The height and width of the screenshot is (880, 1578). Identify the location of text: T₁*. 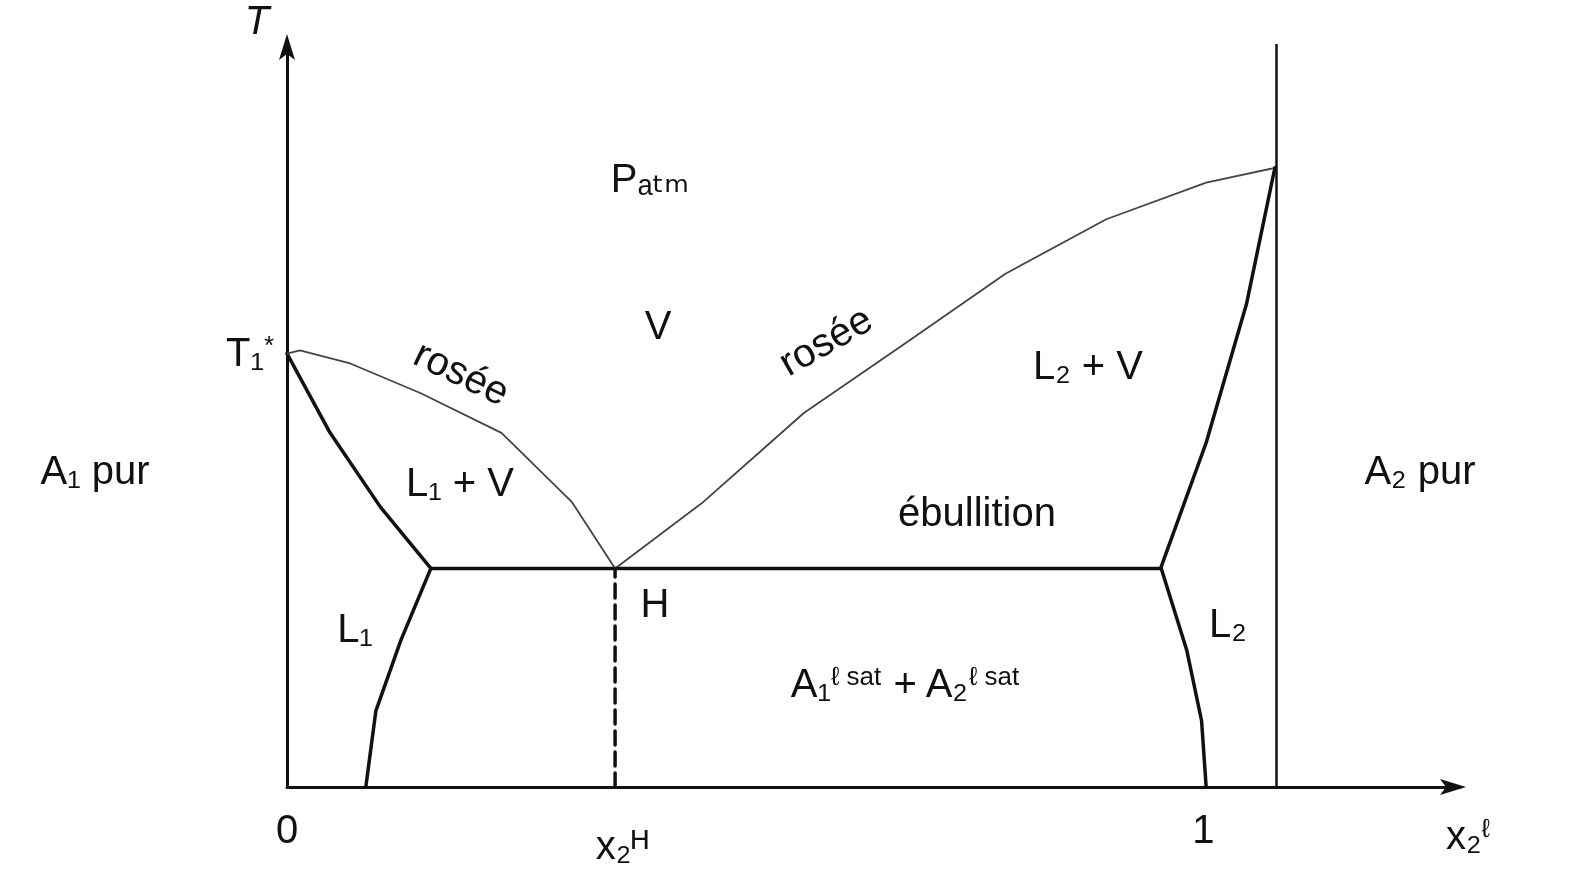
(250, 352).